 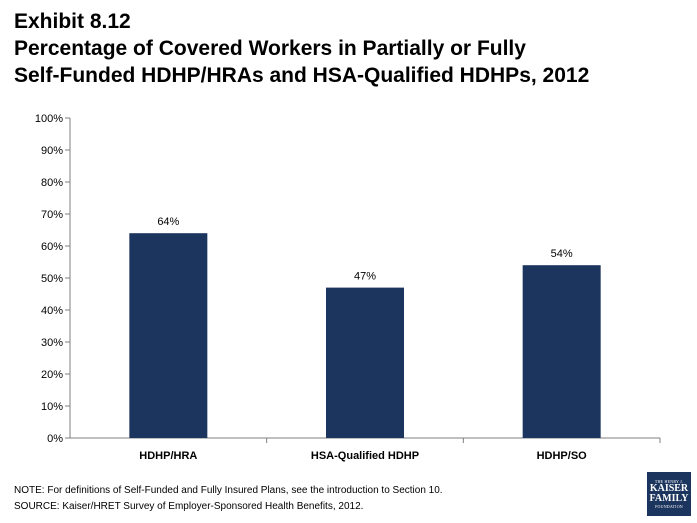 I want to click on category-label: HDHP/HRA, so click(x=168, y=456).